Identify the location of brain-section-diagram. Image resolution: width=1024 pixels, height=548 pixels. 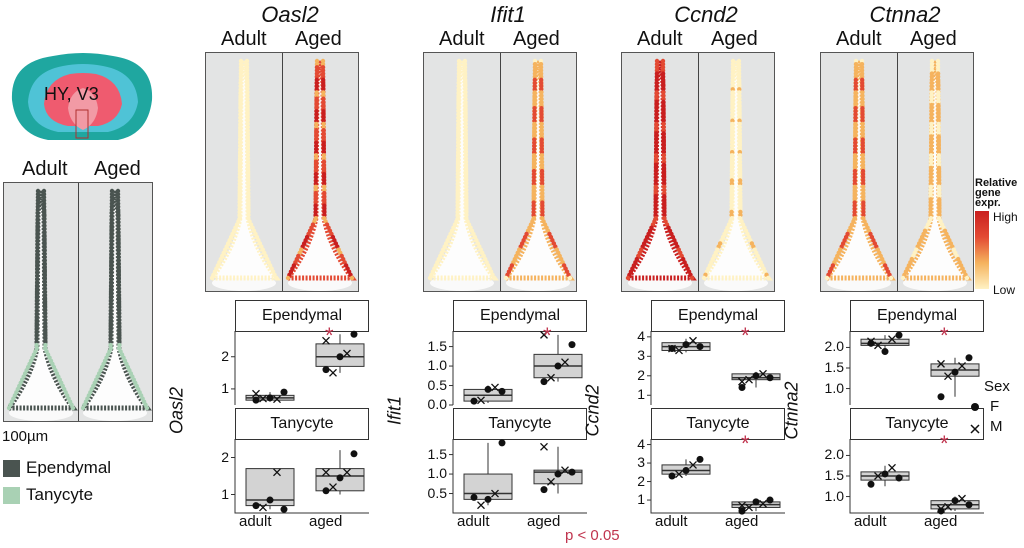
(82, 96).